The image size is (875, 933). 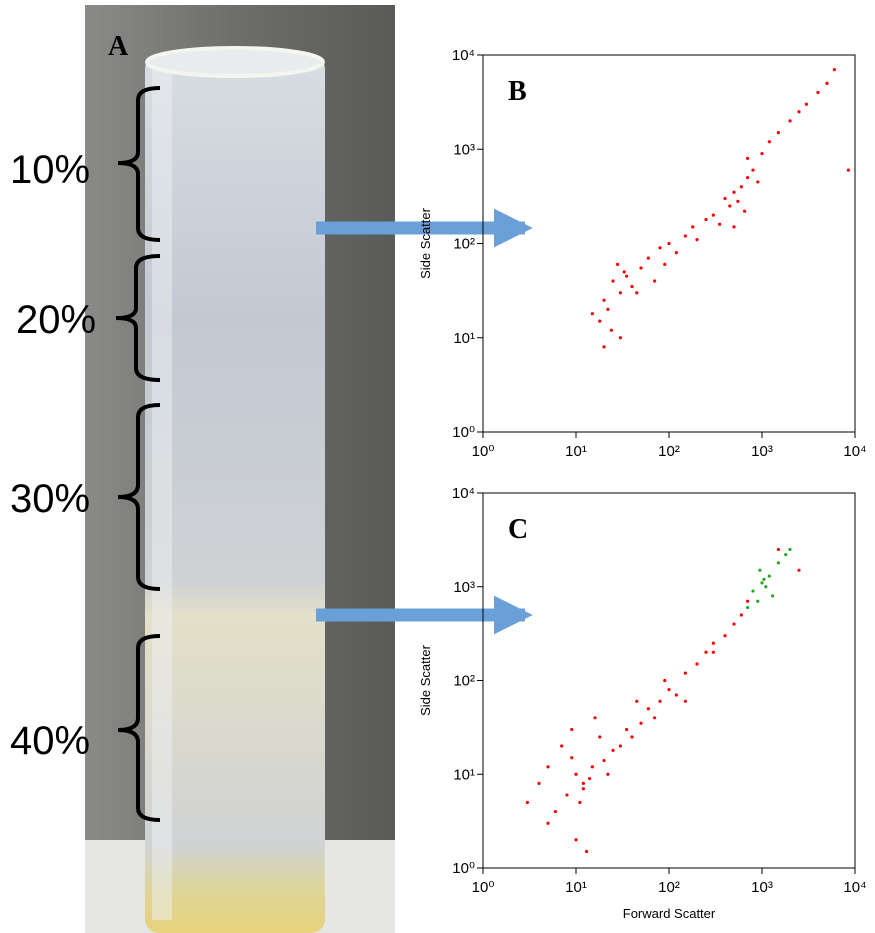 What do you see at coordinates (118, 46) in the screenshot?
I see `panel-label: A` at bounding box center [118, 46].